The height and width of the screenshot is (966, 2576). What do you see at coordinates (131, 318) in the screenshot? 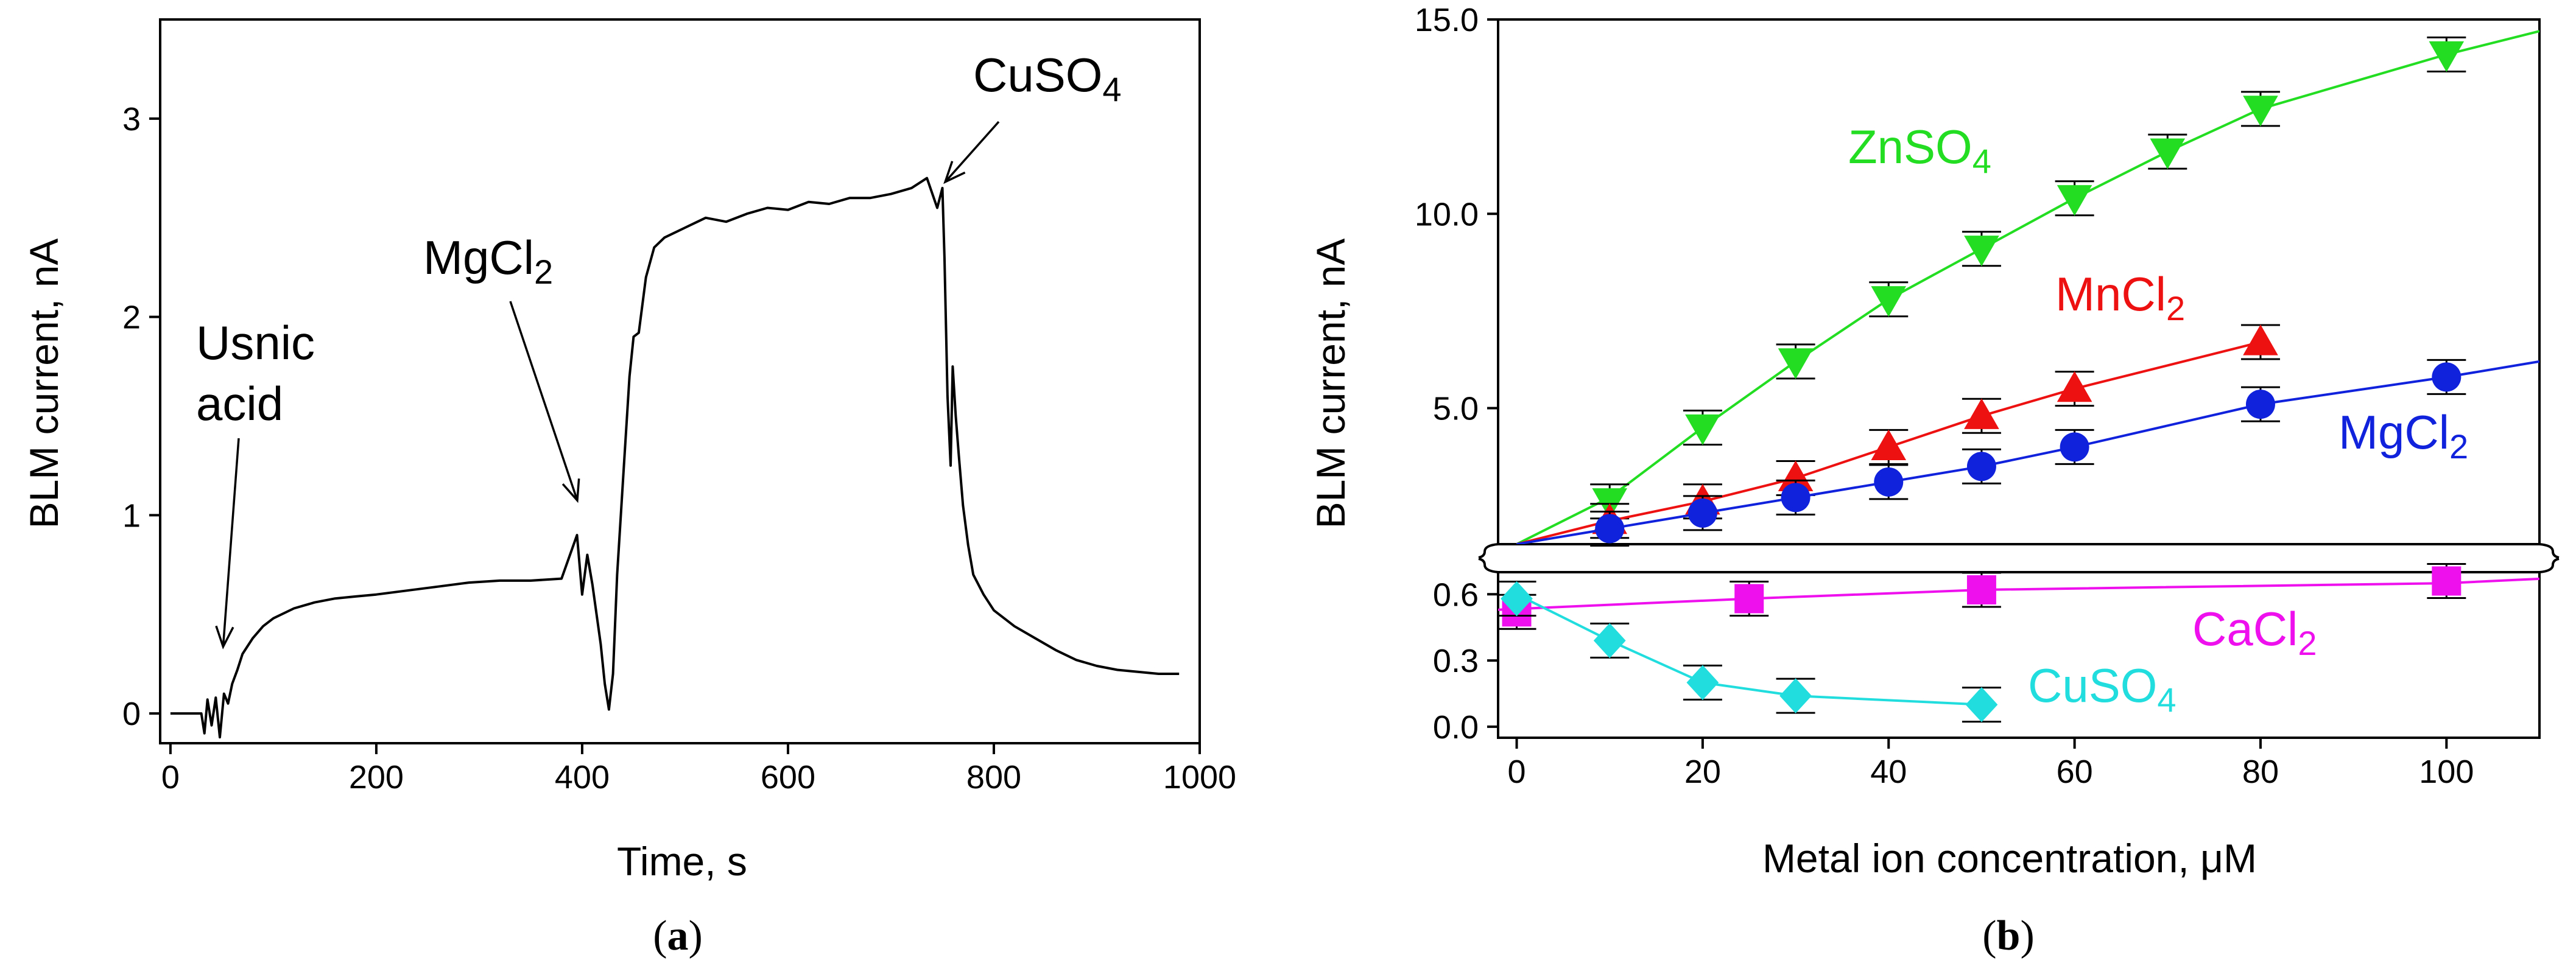
I see `y-tick-label: 2` at bounding box center [131, 318].